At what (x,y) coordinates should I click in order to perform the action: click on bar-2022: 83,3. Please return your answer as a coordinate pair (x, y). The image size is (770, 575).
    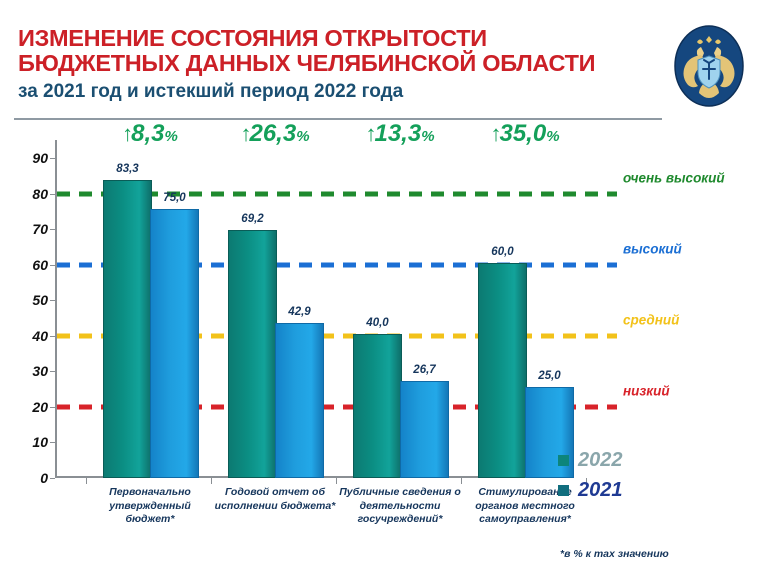
    Looking at the image, I should click on (127, 320).